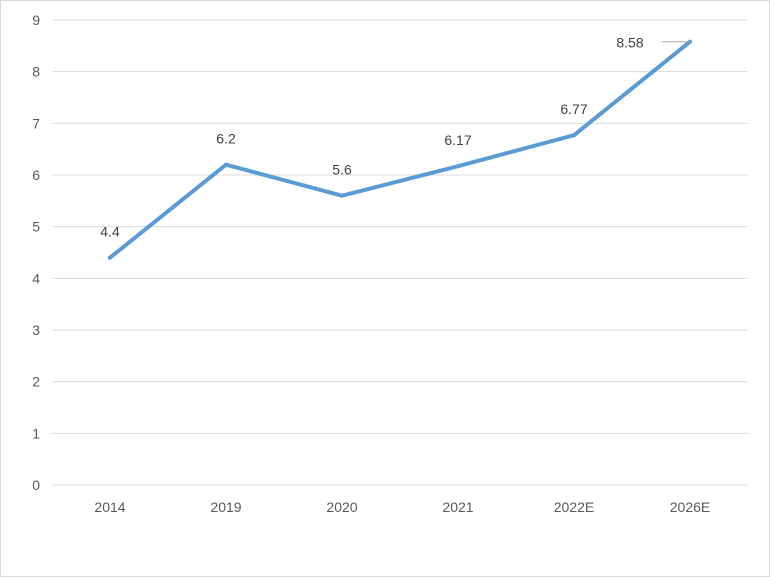 This screenshot has width=770, height=577. What do you see at coordinates (573, 109) in the screenshot?
I see `data-label: 6.77` at bounding box center [573, 109].